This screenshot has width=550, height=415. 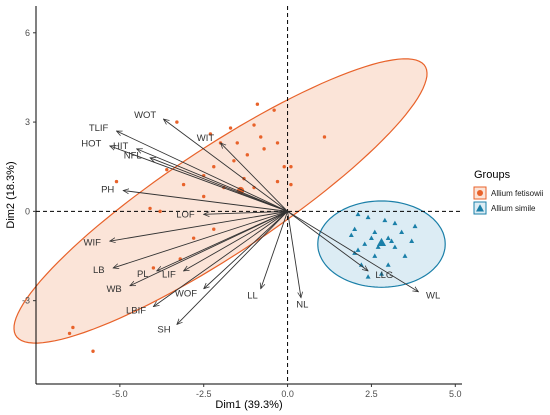 I want to click on variable-arrow-LB, so click(x=200, y=239).